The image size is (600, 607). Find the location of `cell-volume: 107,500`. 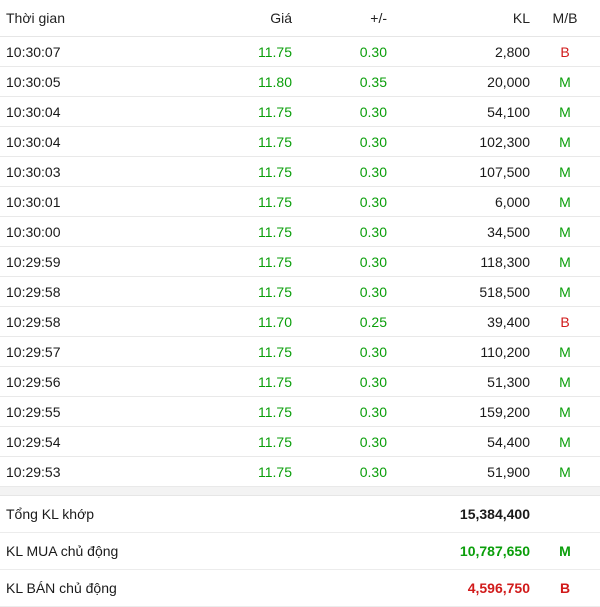

cell-volume: 107,500 is located at coordinates (504, 171).